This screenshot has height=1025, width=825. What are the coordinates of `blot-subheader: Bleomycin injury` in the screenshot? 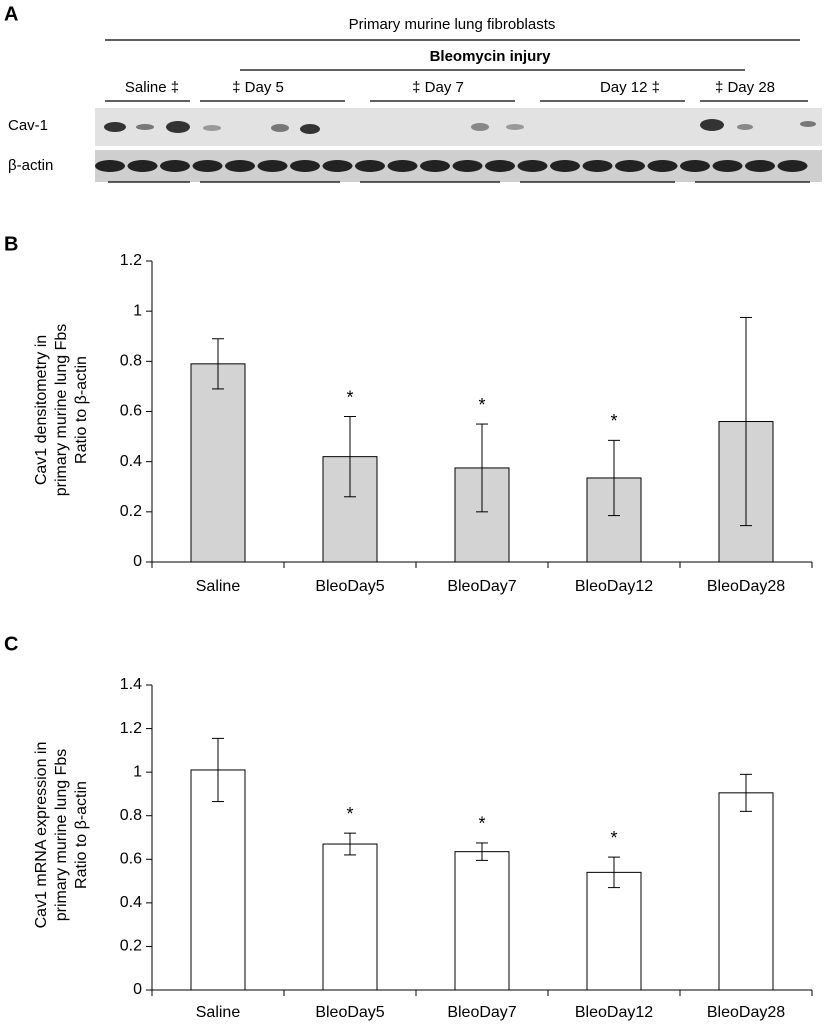 It's located at (491, 56).